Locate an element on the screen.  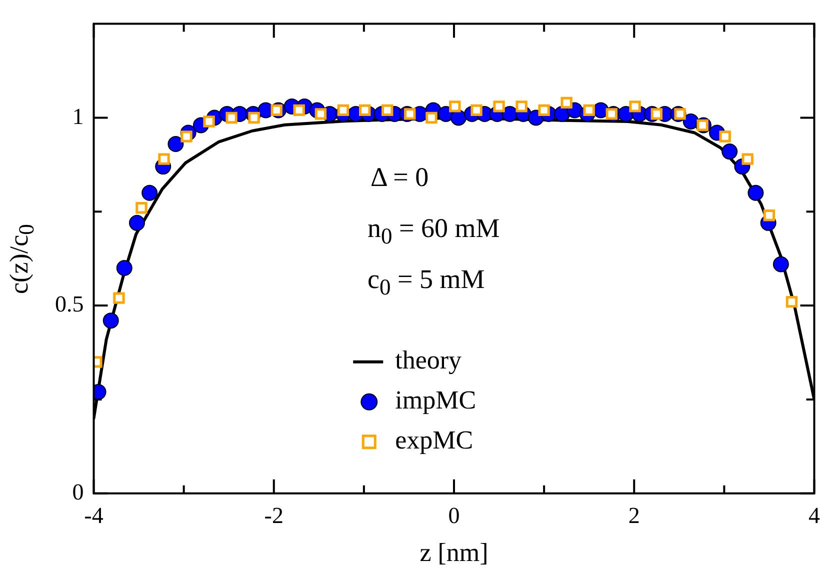
x-tick-label: 2 is located at coordinates (634, 515).